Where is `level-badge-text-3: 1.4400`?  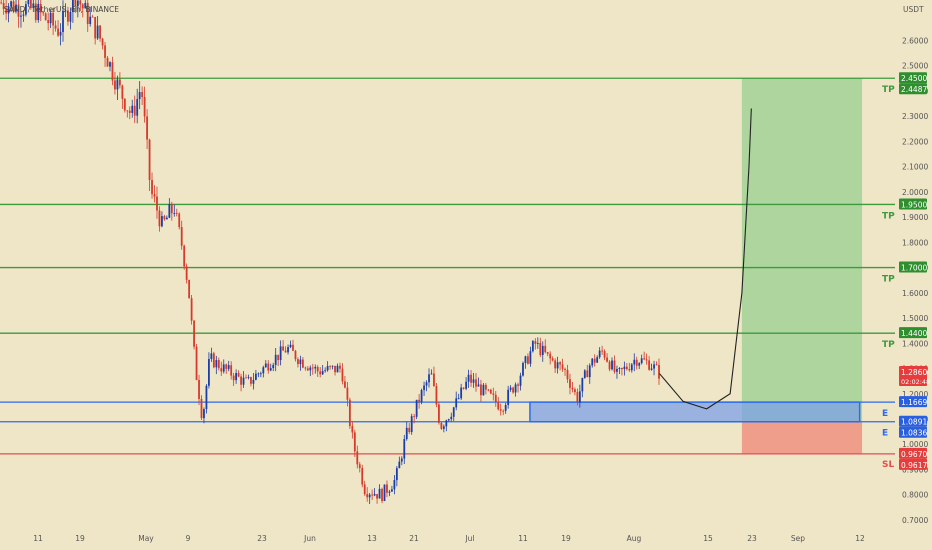 level-badge-text-3: 1.4400 is located at coordinates (914, 333).